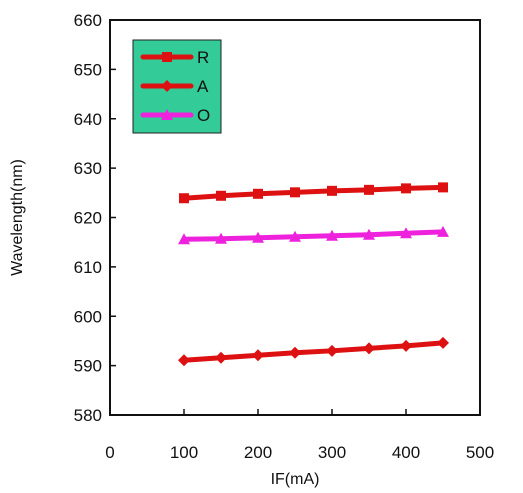 The image size is (523, 493). I want to click on legend-marker-o, so click(167, 114).